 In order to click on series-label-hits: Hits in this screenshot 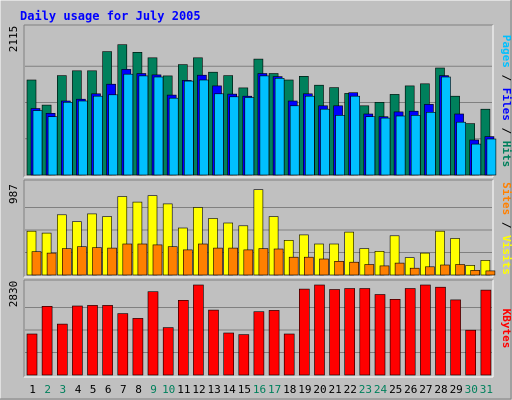, I will do `click(506, 154)`.